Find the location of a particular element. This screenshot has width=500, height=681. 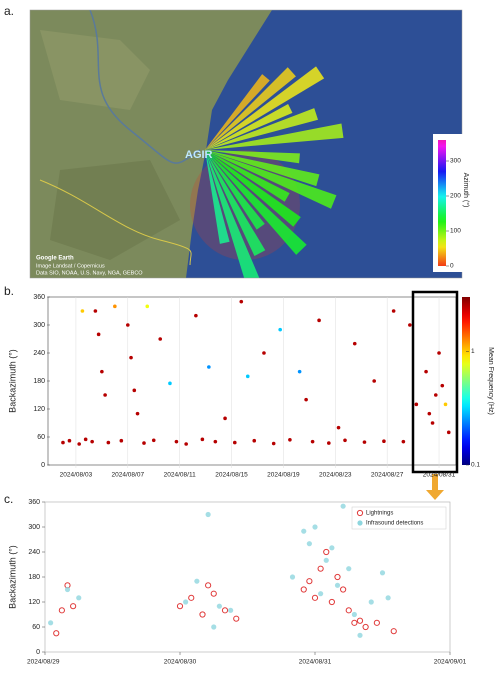

y-axis-label: Backazimuth (°) is located at coordinates (12, 381).